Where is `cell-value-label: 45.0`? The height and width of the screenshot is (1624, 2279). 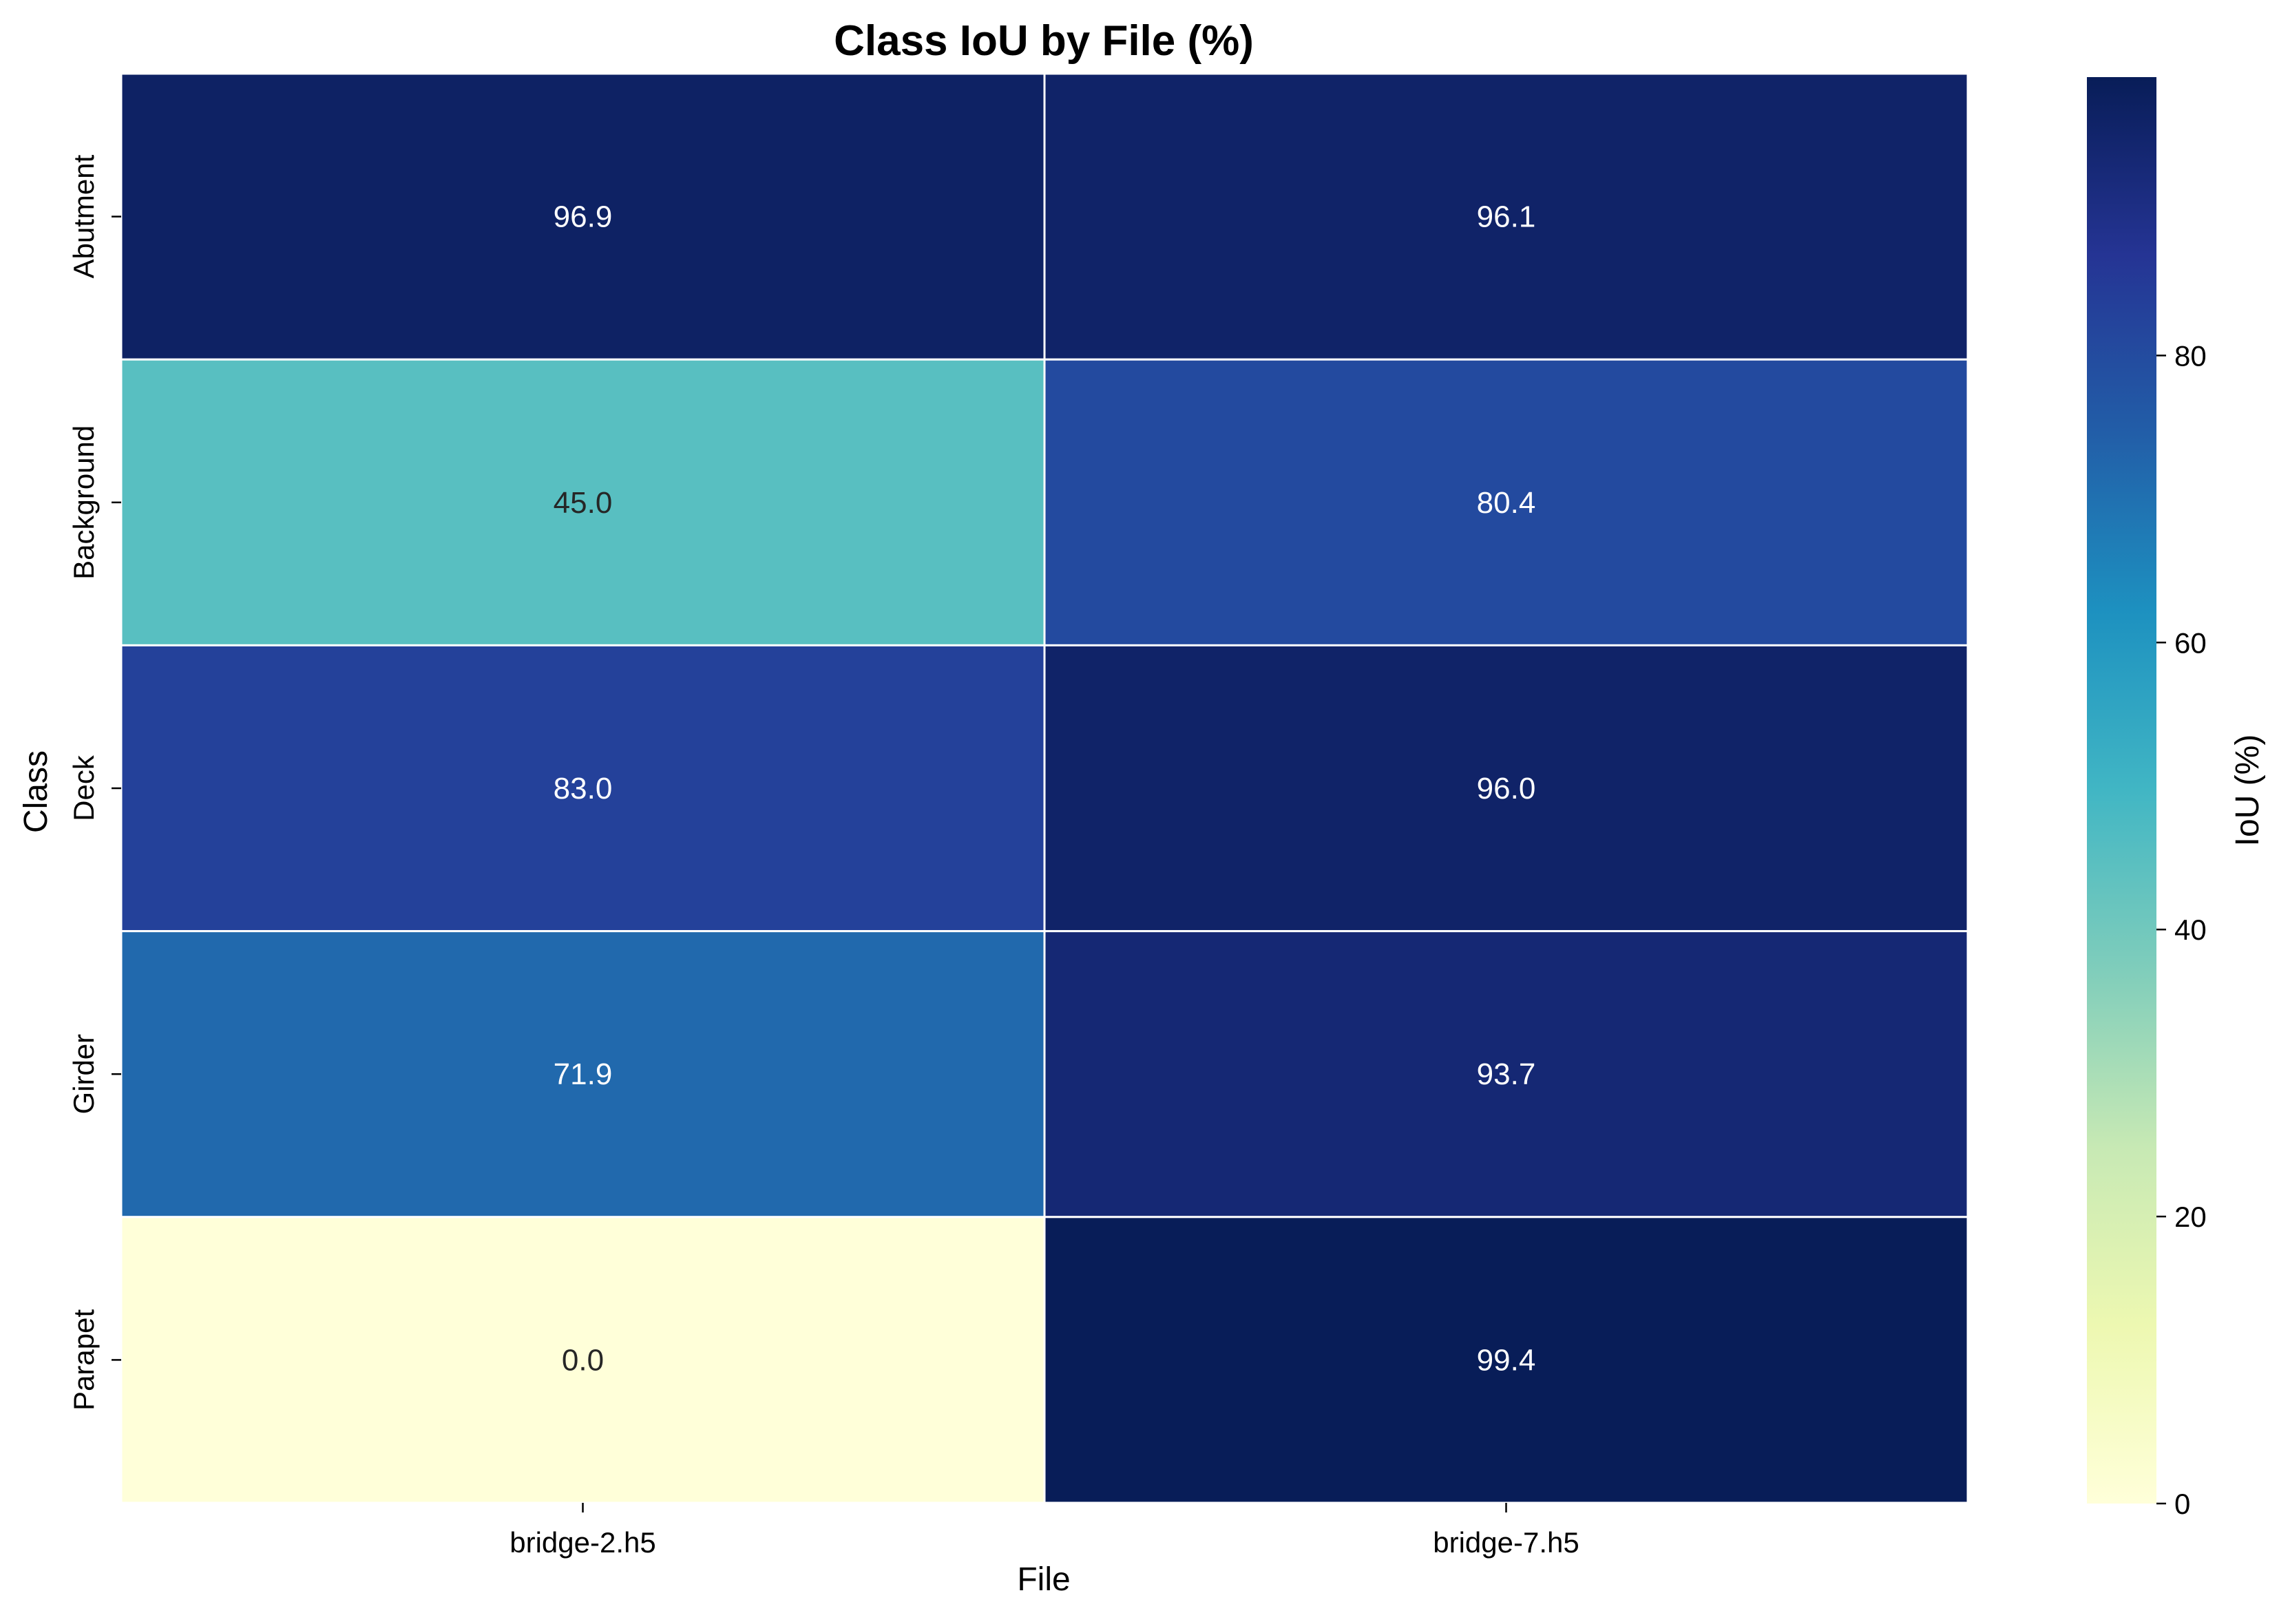 cell-value-label: 45.0 is located at coordinates (583, 503).